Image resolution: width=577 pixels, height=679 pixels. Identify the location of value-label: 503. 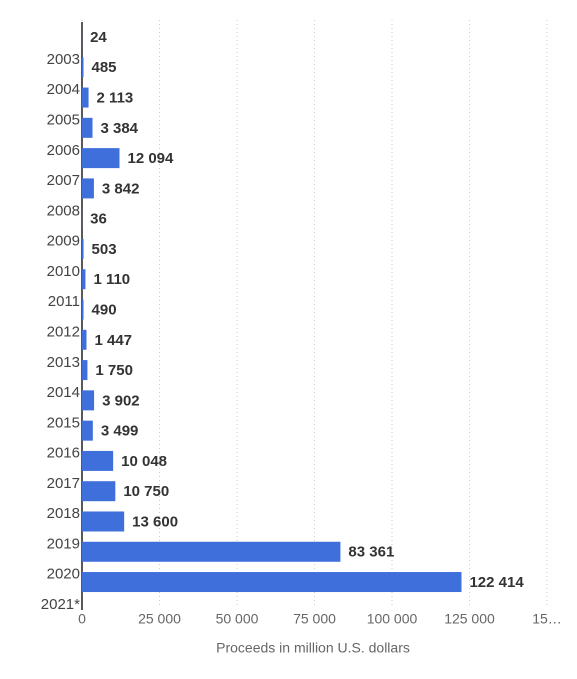
(104, 249).